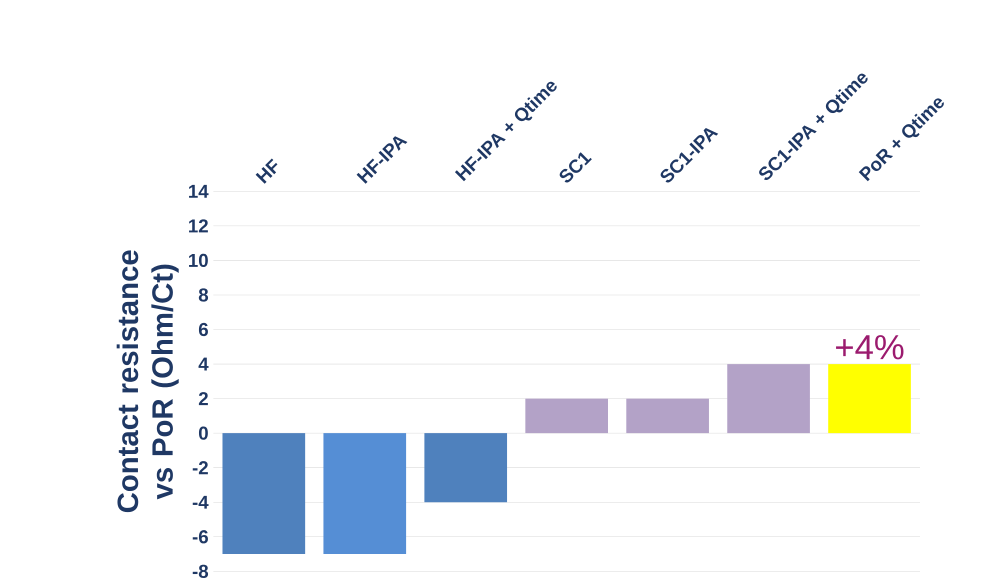 The width and height of the screenshot is (995, 582). What do you see at coordinates (147, 381) in the screenshot?
I see `y-axis-title: Contact resistance vs PoR (Ohm/Ct)` at bounding box center [147, 381].